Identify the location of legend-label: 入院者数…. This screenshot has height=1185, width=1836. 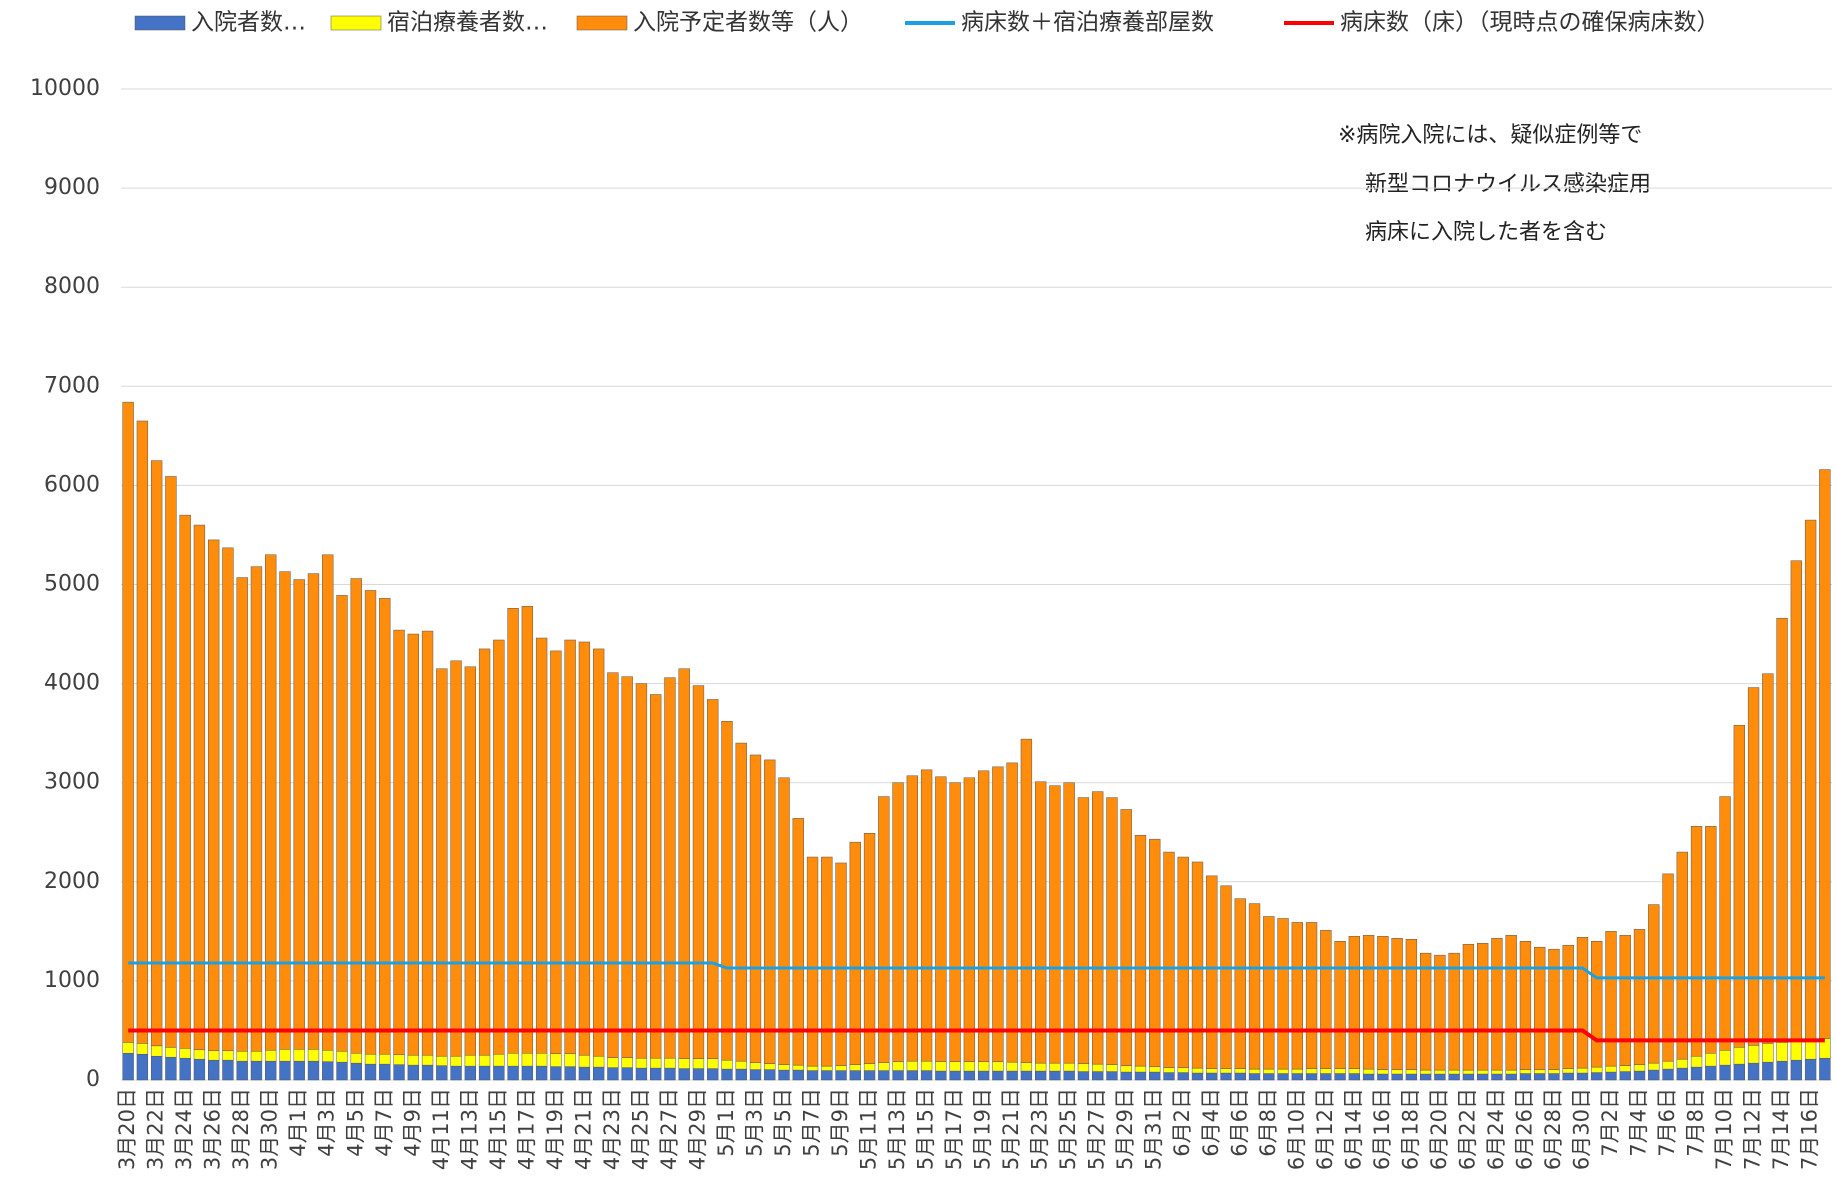
(248, 23).